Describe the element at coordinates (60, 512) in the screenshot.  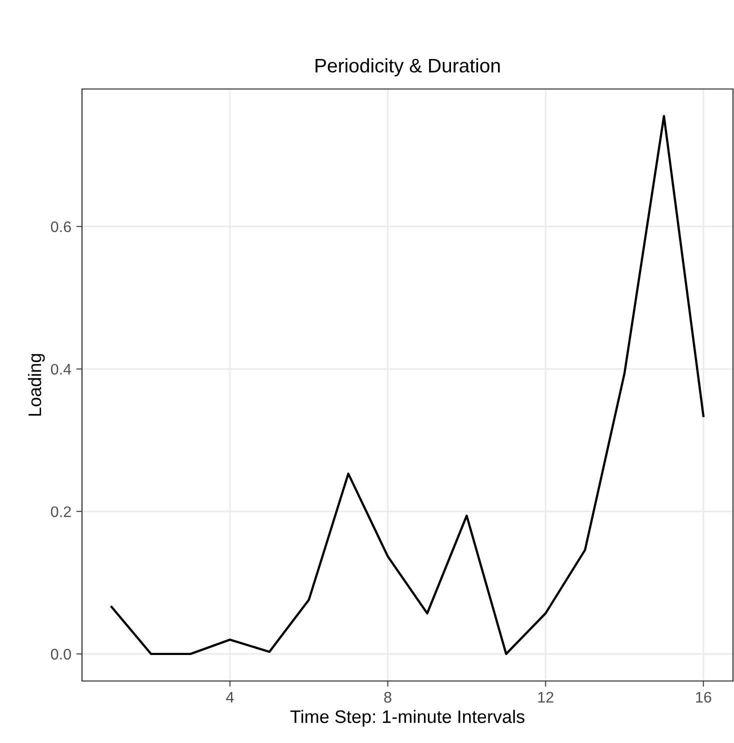
I see `y-tick-label: 0.2` at that location.